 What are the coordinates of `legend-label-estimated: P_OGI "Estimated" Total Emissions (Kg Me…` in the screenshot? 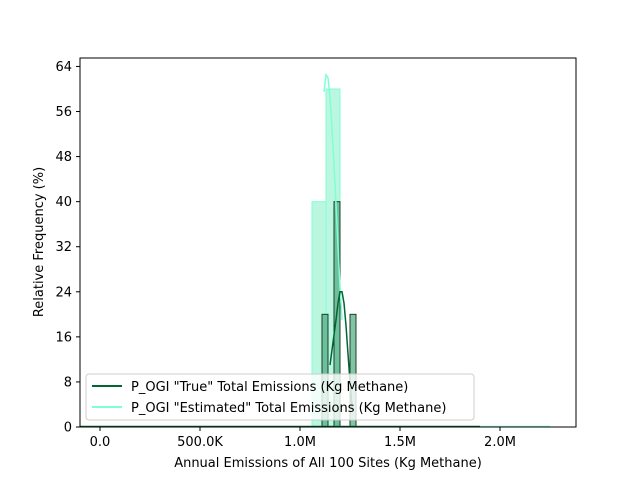 It's located at (288, 408).